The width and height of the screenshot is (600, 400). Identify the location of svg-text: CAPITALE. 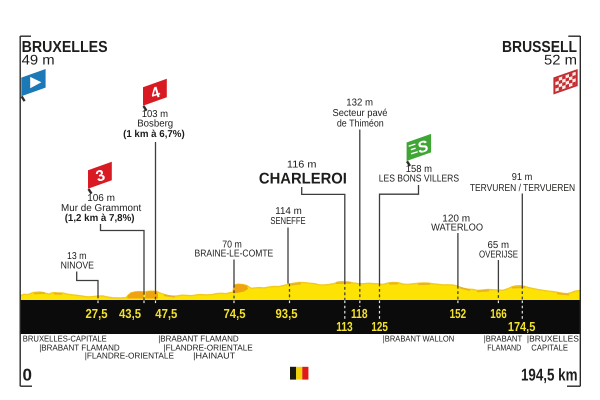
(549, 348).